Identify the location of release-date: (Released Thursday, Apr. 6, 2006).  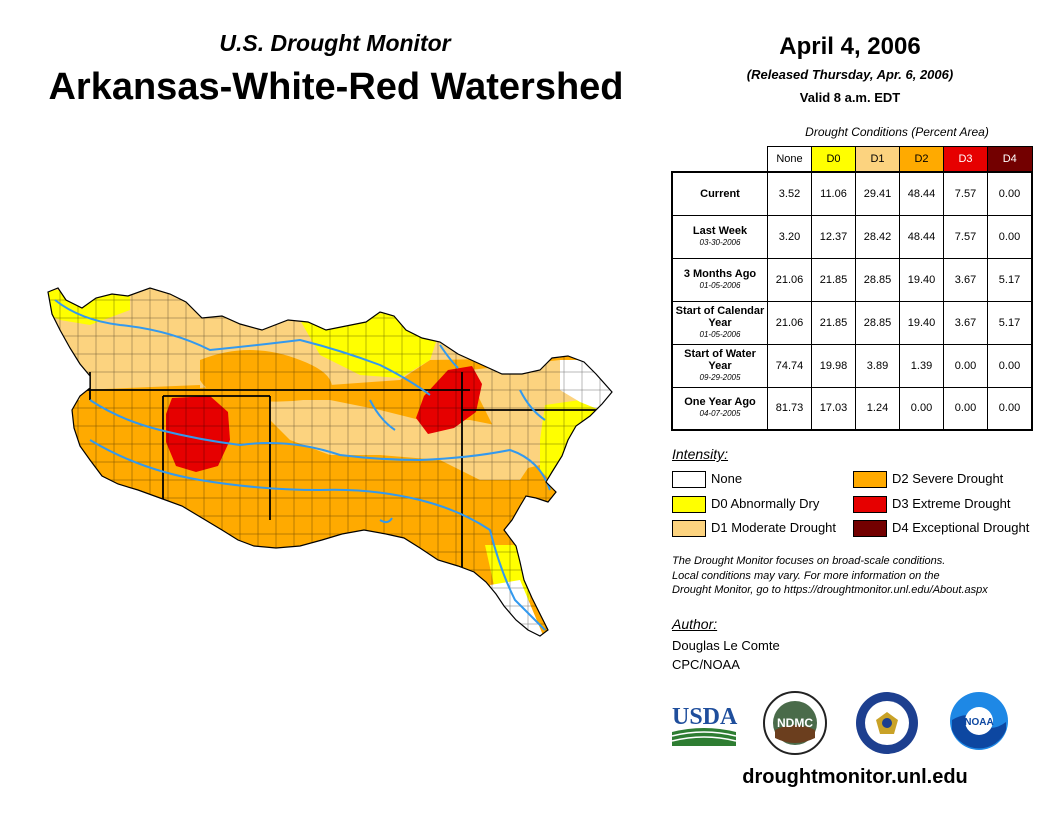
(850, 74).